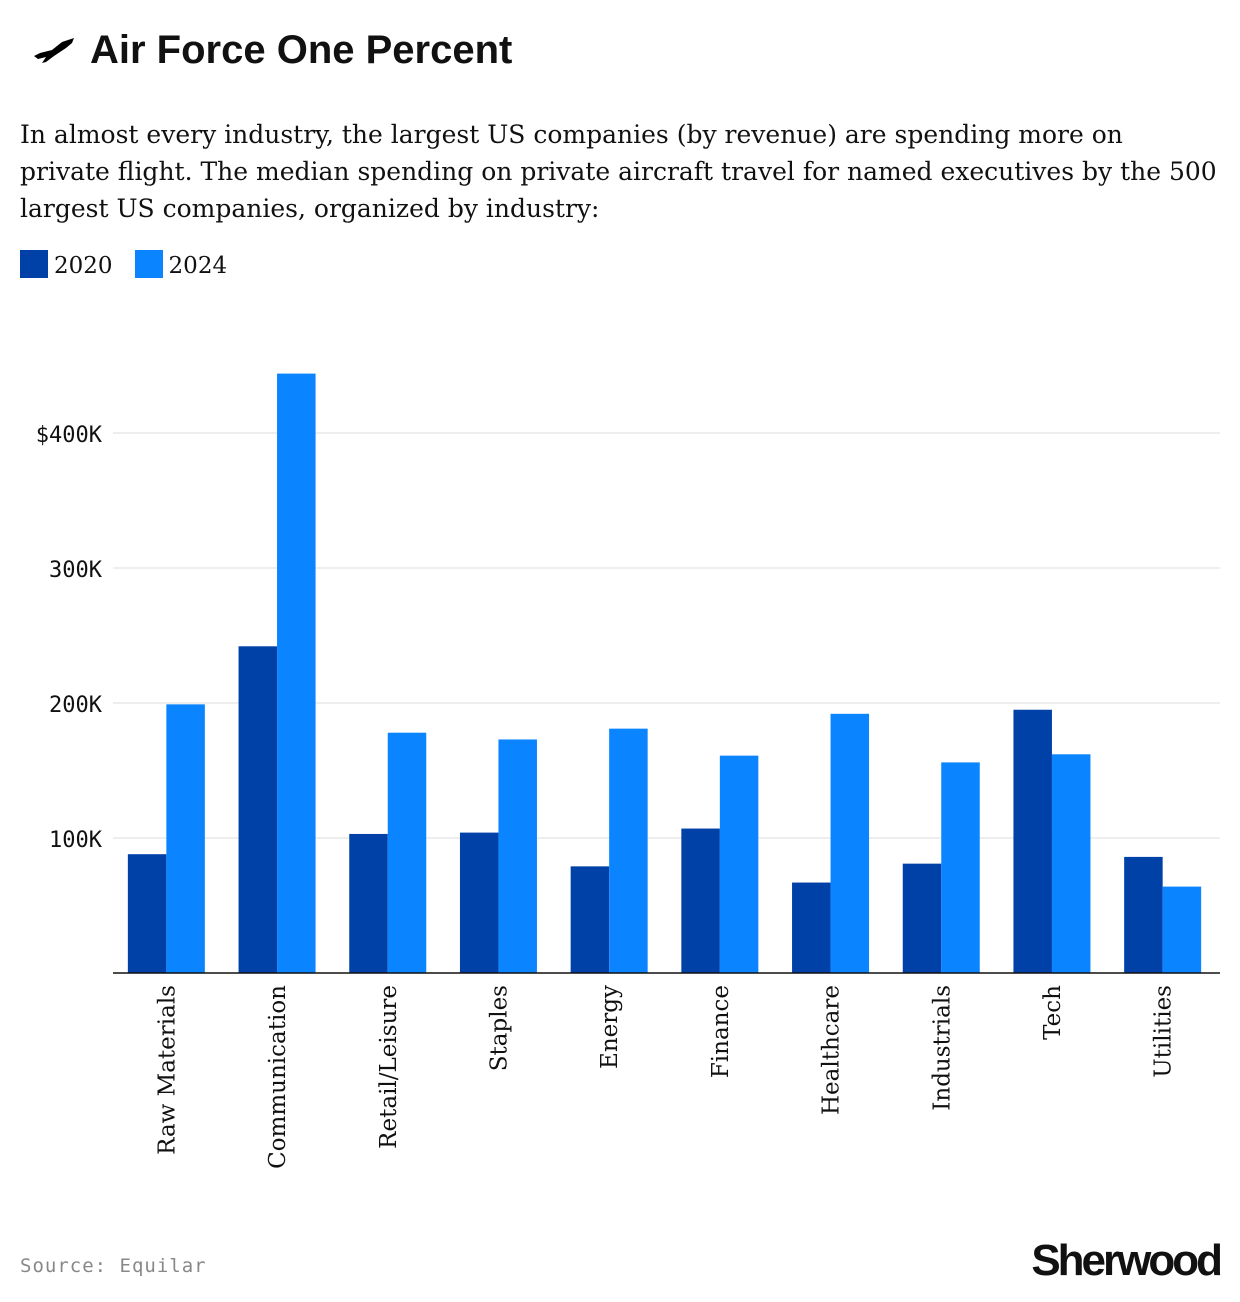 The height and width of the screenshot is (1302, 1240). I want to click on bar-2024-communication, so click(296, 673).